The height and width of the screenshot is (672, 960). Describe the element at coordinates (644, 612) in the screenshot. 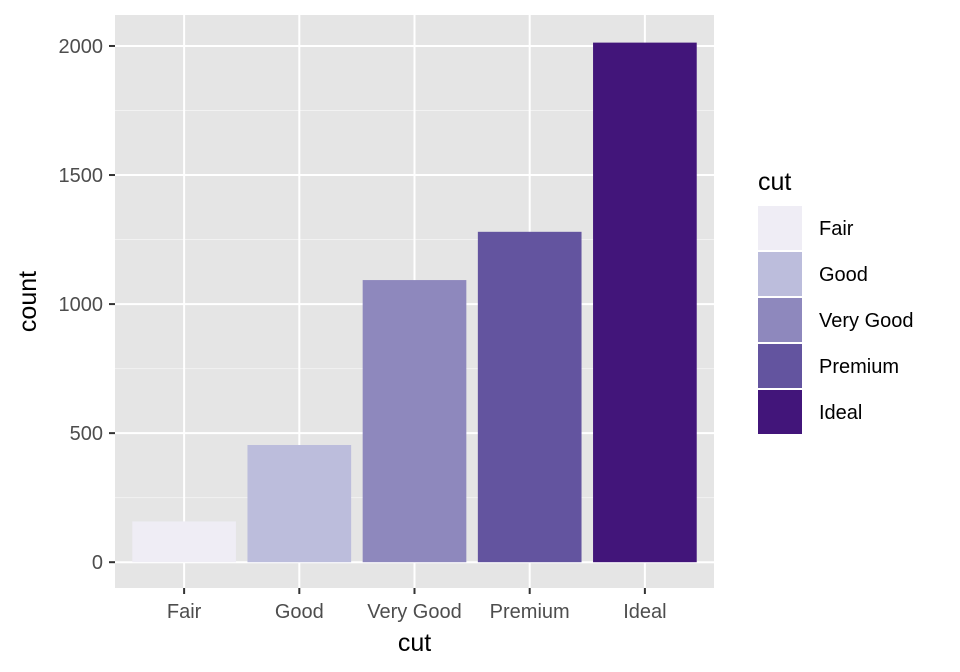

I see `x-tick-label: Ideal` at that location.